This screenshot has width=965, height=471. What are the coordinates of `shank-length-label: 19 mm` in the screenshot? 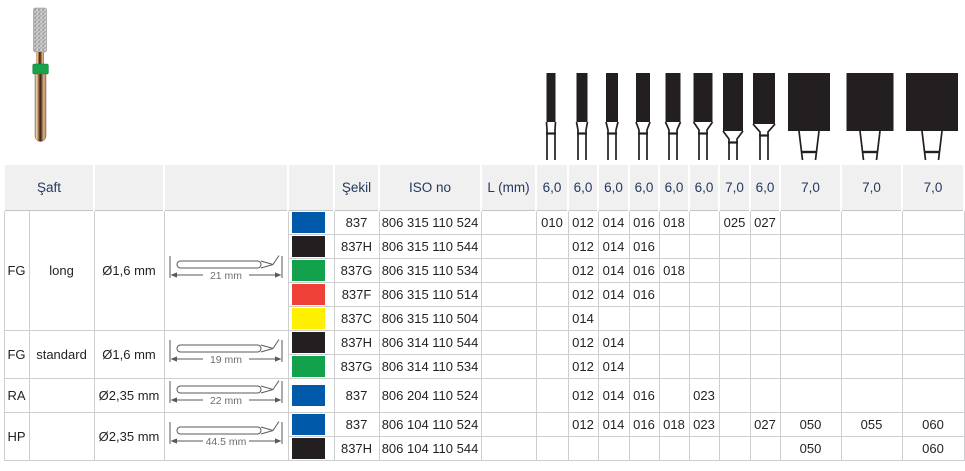 It's located at (226, 360).